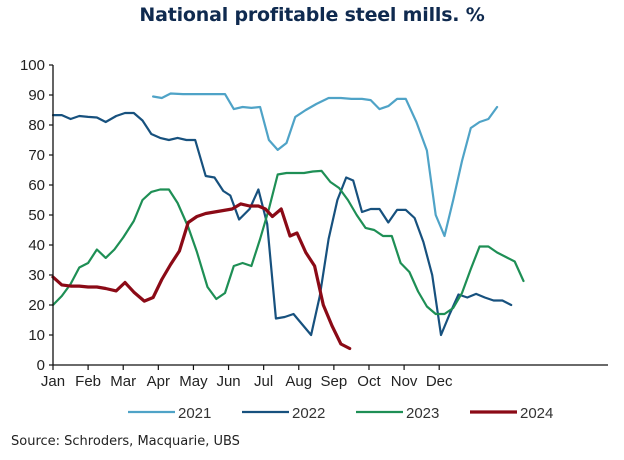  Describe the element at coordinates (36, 335) in the screenshot. I see `y-tick-label: 10` at that location.